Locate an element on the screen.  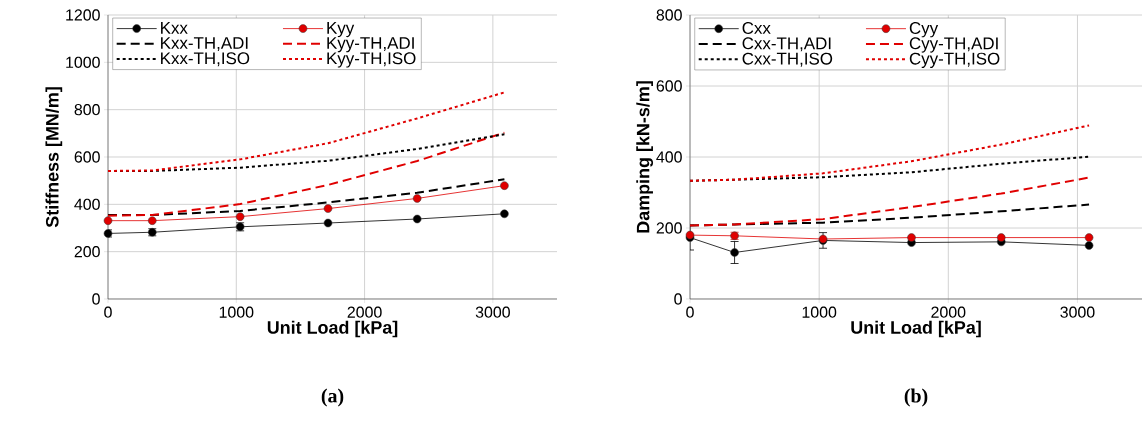
text: (b) is located at coordinates (916, 397).